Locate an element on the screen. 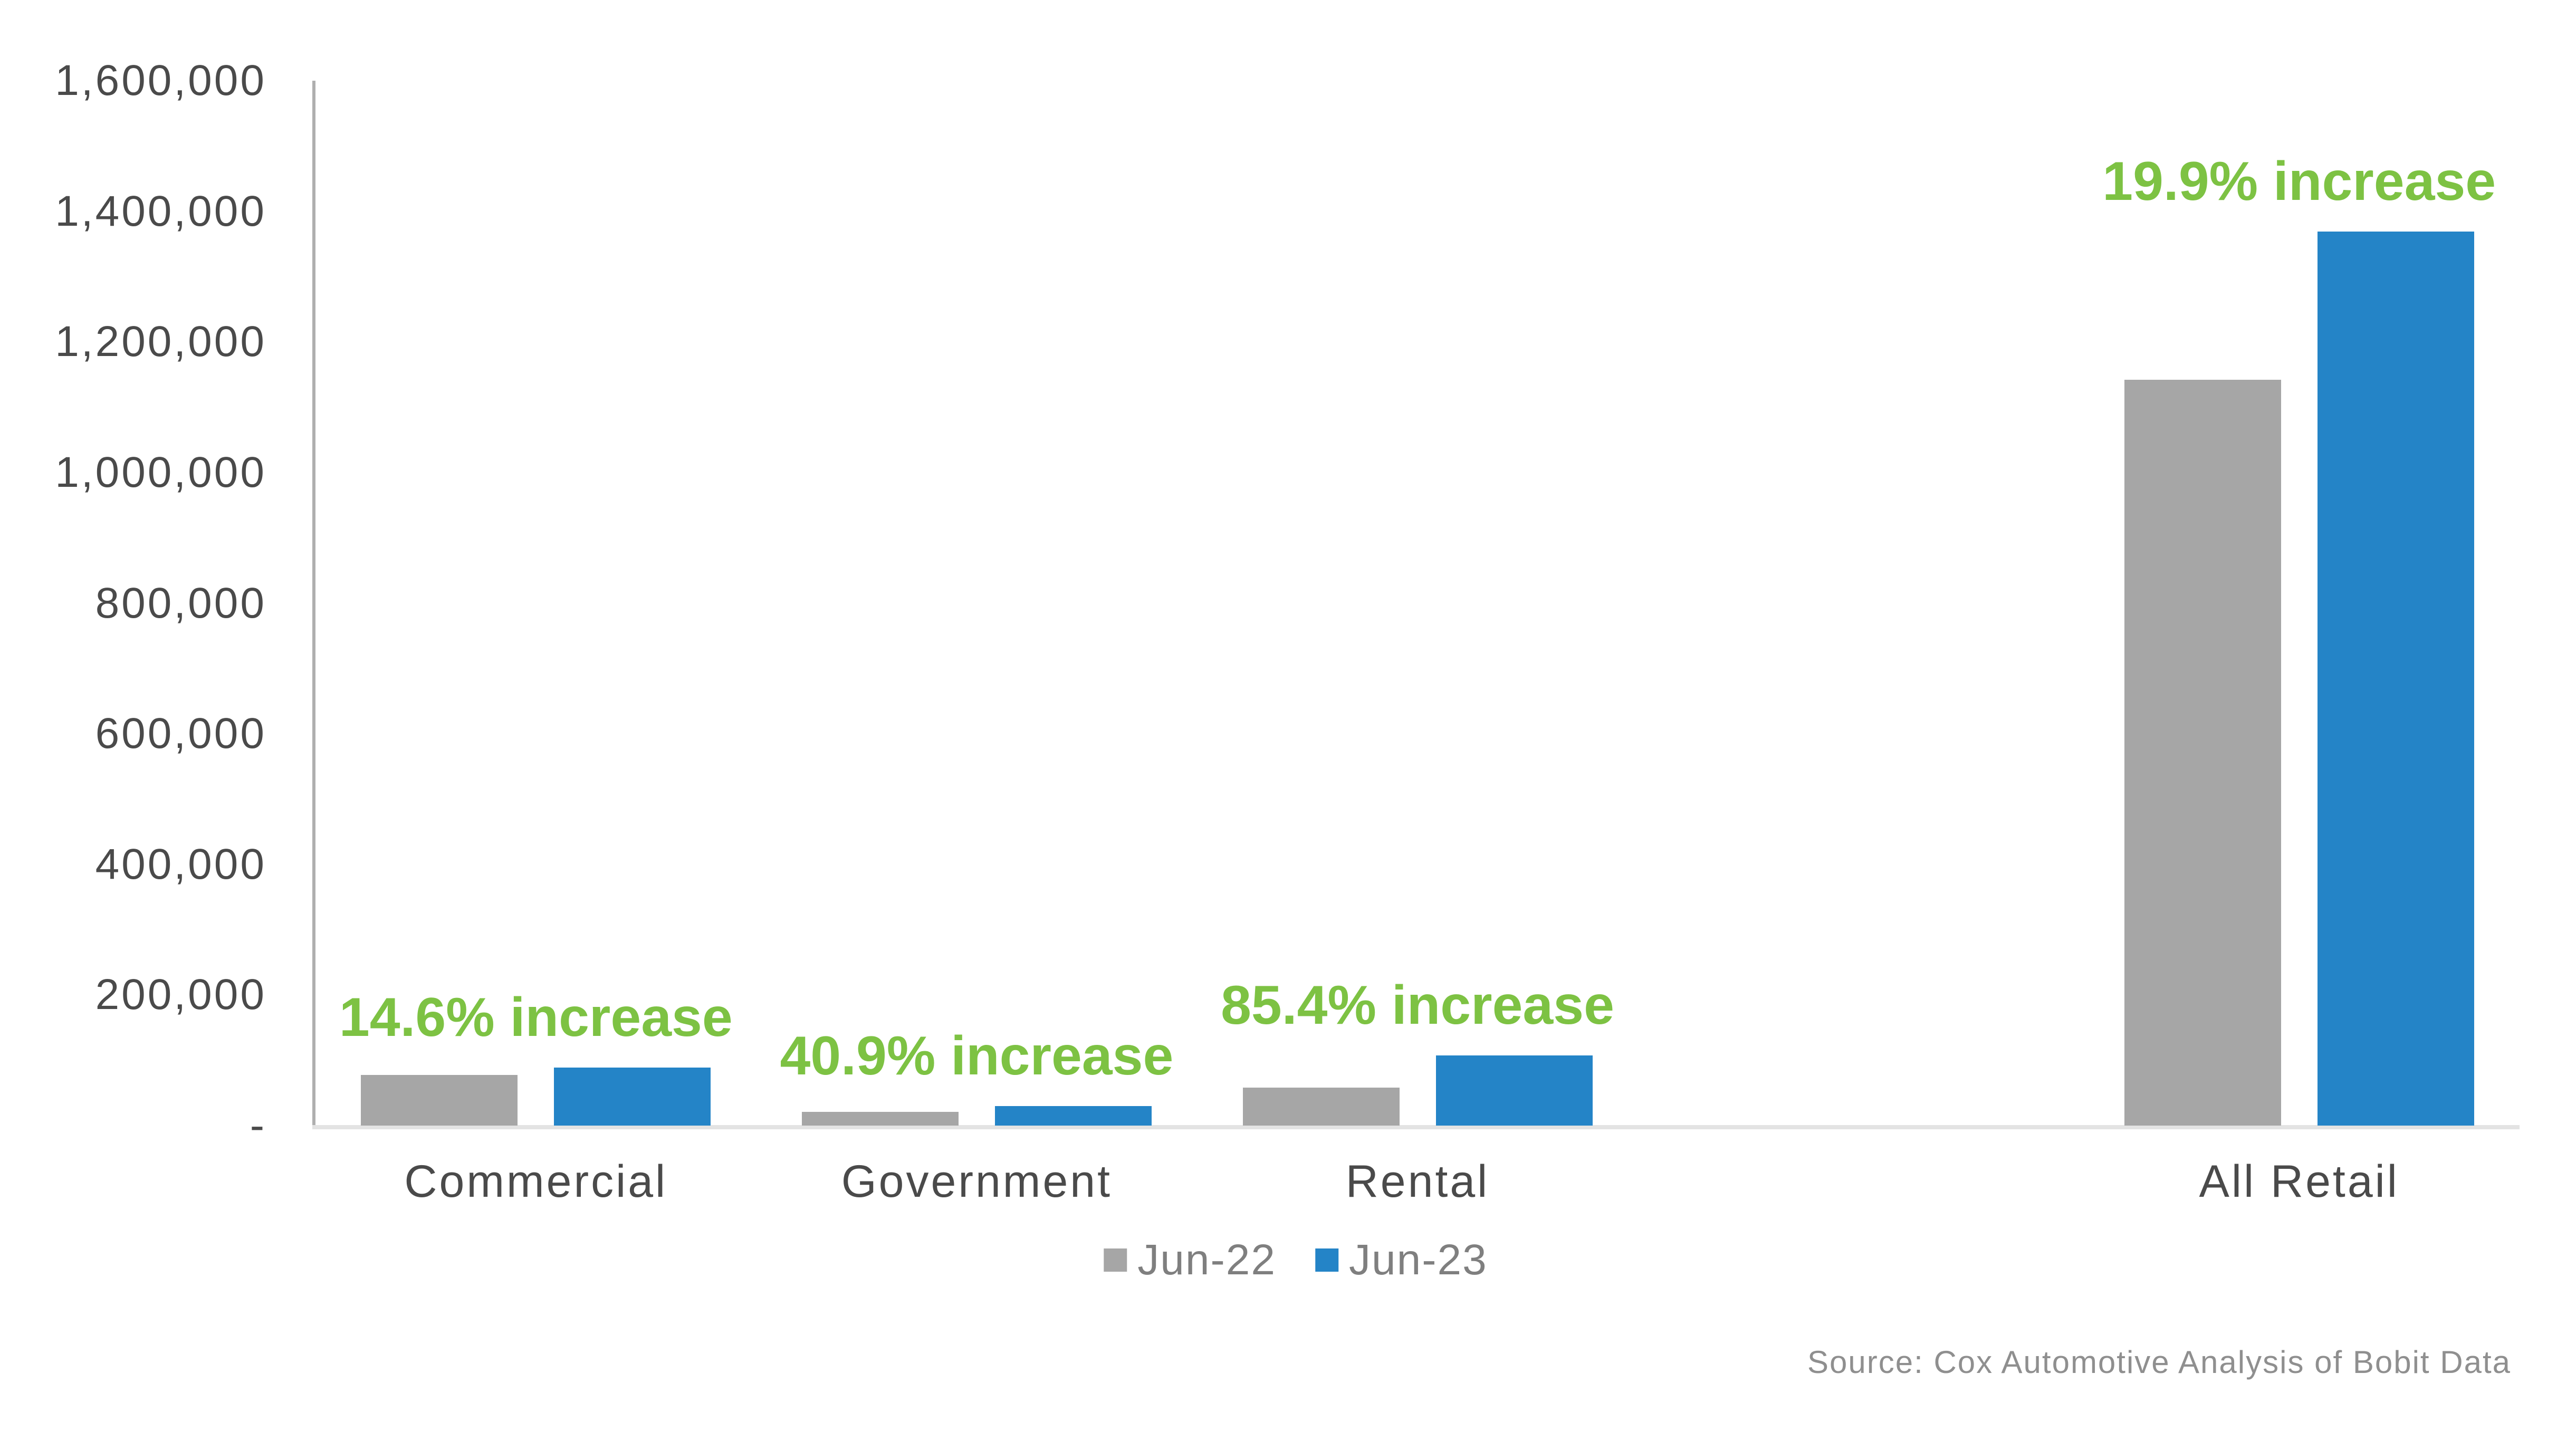 The height and width of the screenshot is (1441, 2576). y-tick-label-0: - is located at coordinates (258, 1125).